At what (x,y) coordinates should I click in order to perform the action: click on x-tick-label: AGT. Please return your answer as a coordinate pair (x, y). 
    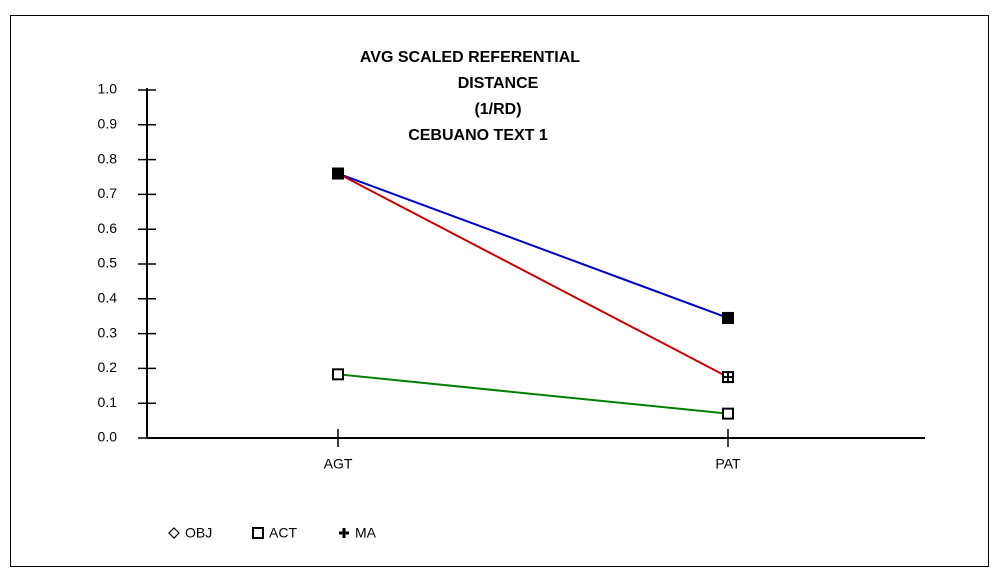
    Looking at the image, I should click on (338, 464).